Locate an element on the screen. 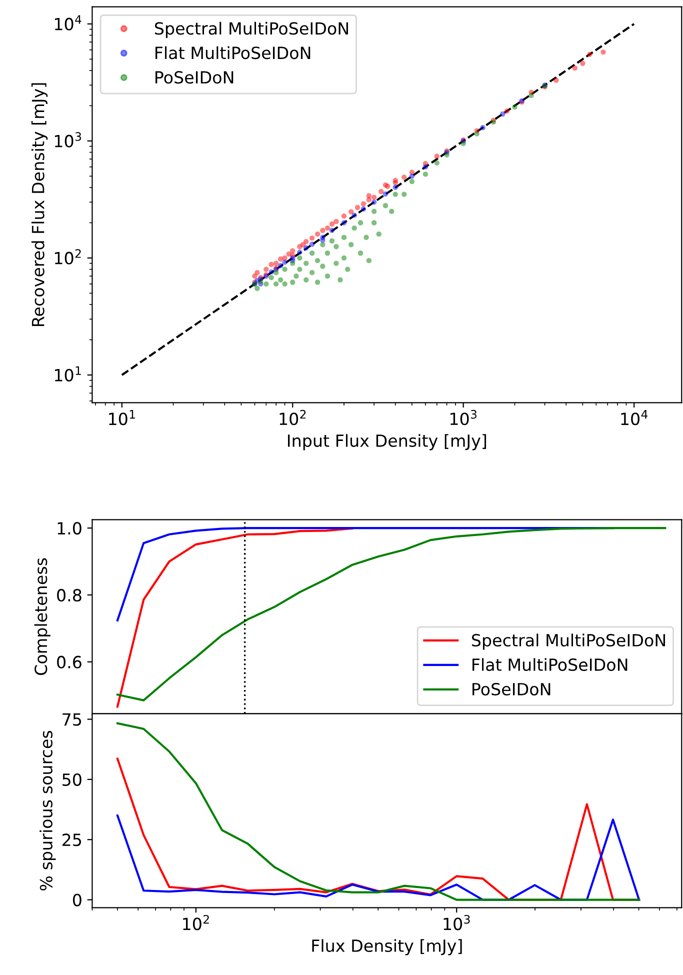 The image size is (683, 975). y-tick-label: 50 is located at coordinates (72, 779).